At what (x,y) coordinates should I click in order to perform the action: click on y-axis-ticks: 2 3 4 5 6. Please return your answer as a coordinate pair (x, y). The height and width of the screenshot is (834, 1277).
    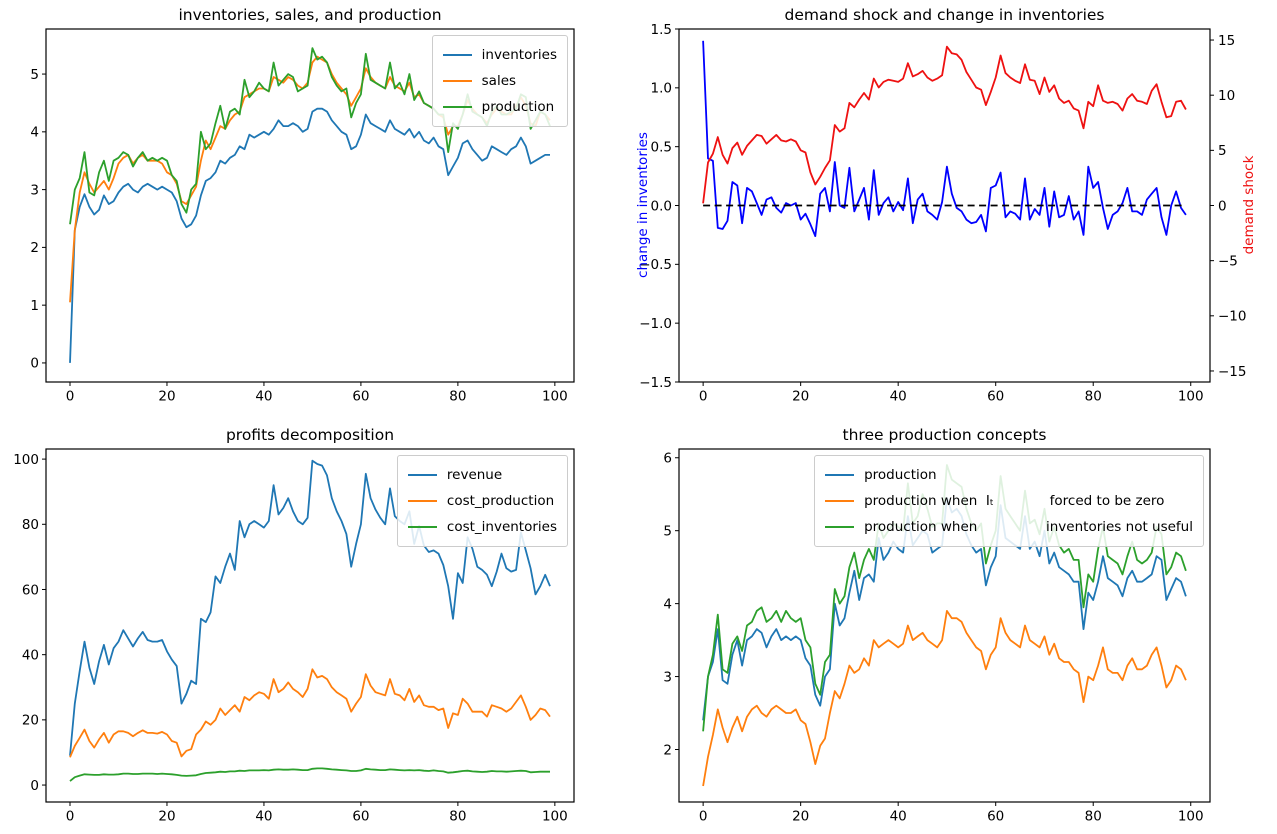
    Looking at the image, I should click on (671, 604).